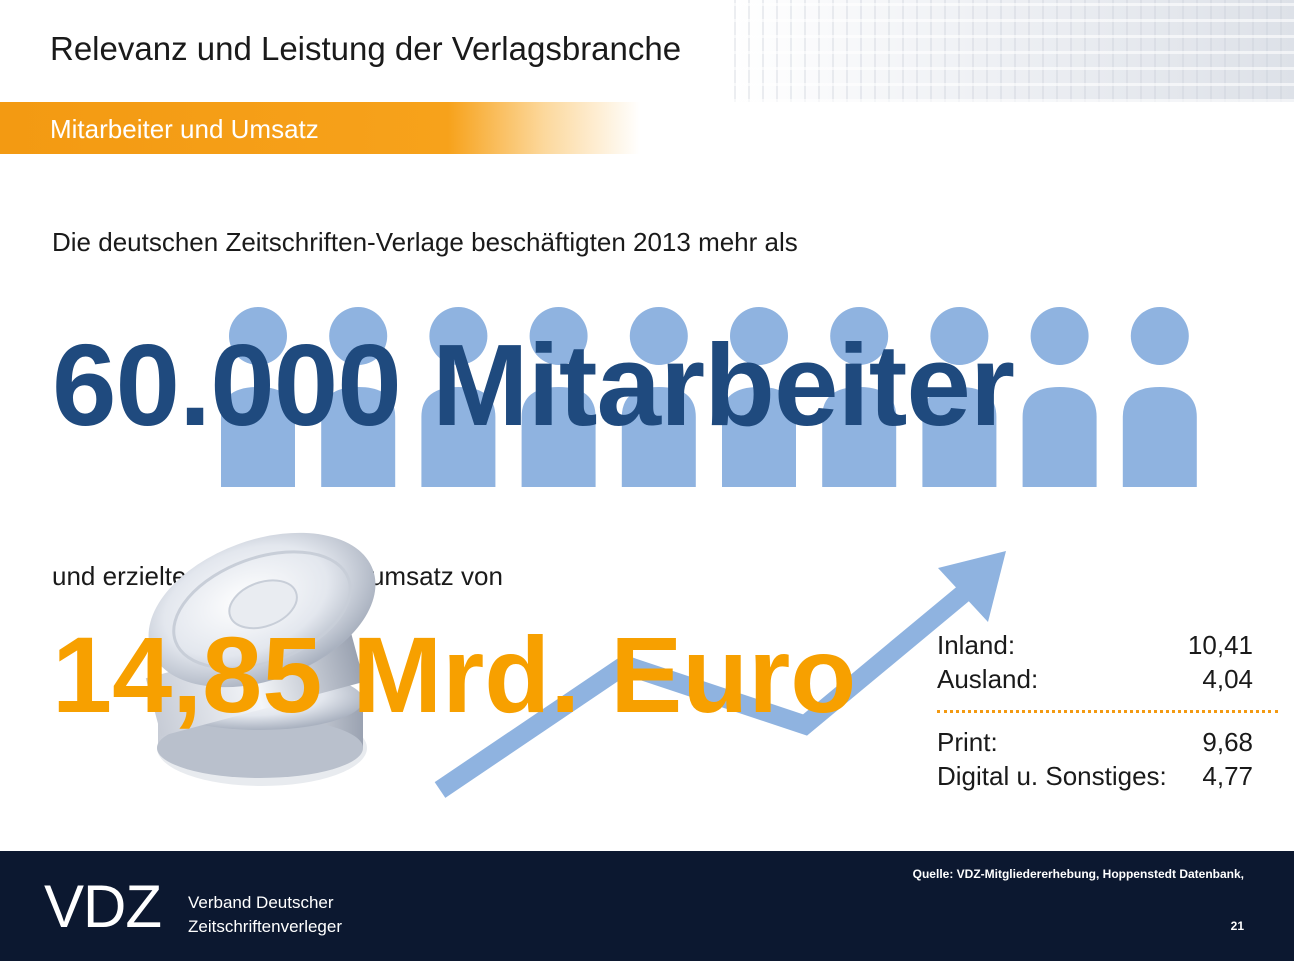 This screenshot has height=961, width=1294. Describe the element at coordinates (1227, 776) in the screenshot. I see `breakdown-value: 4,77` at that location.